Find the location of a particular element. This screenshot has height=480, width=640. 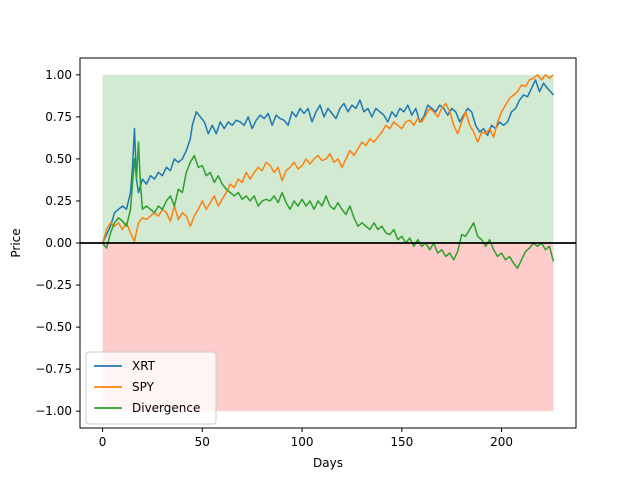

y-tick-label: −0.50 is located at coordinates (53, 327).